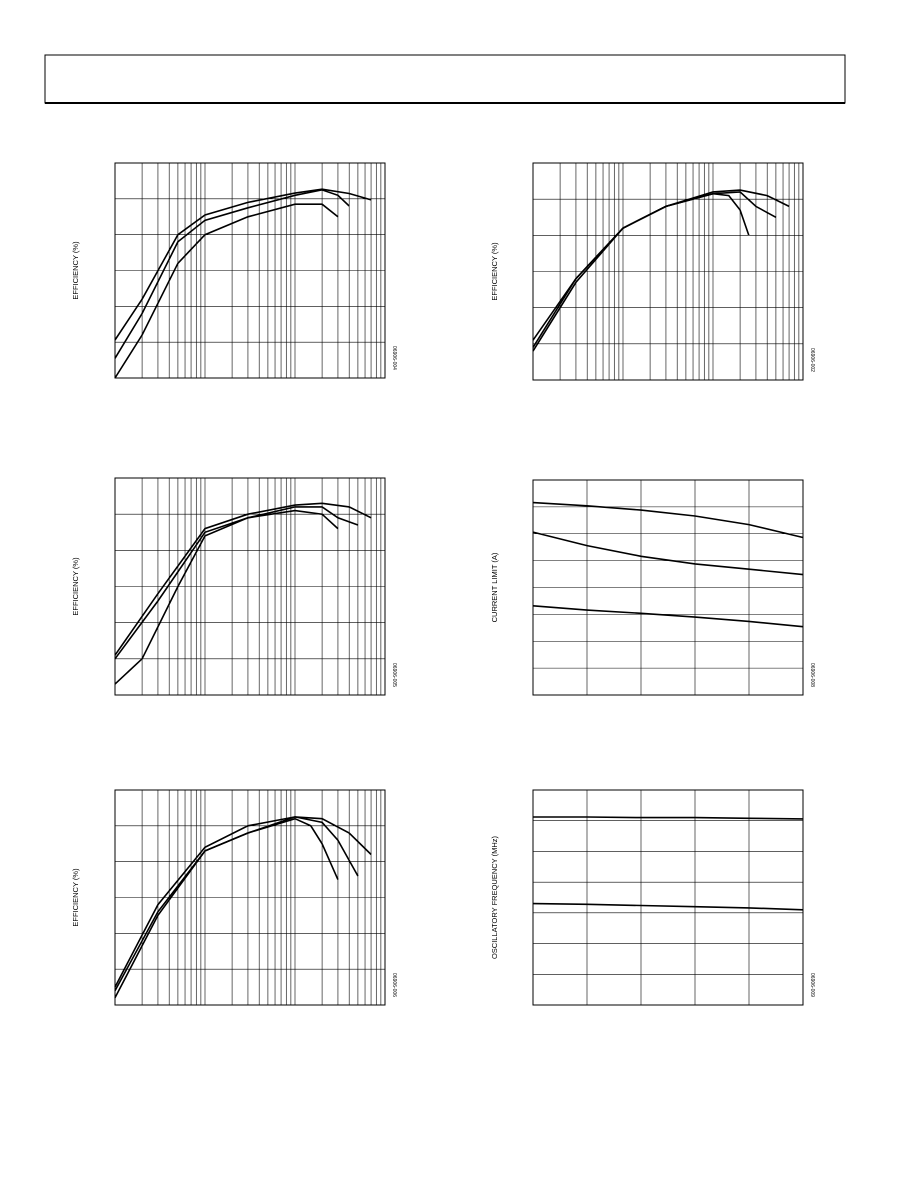 The width and height of the screenshot is (918, 1188). What do you see at coordinates (812, 985) in the screenshot?
I see `figure-code: 06906-009` at bounding box center [812, 985].